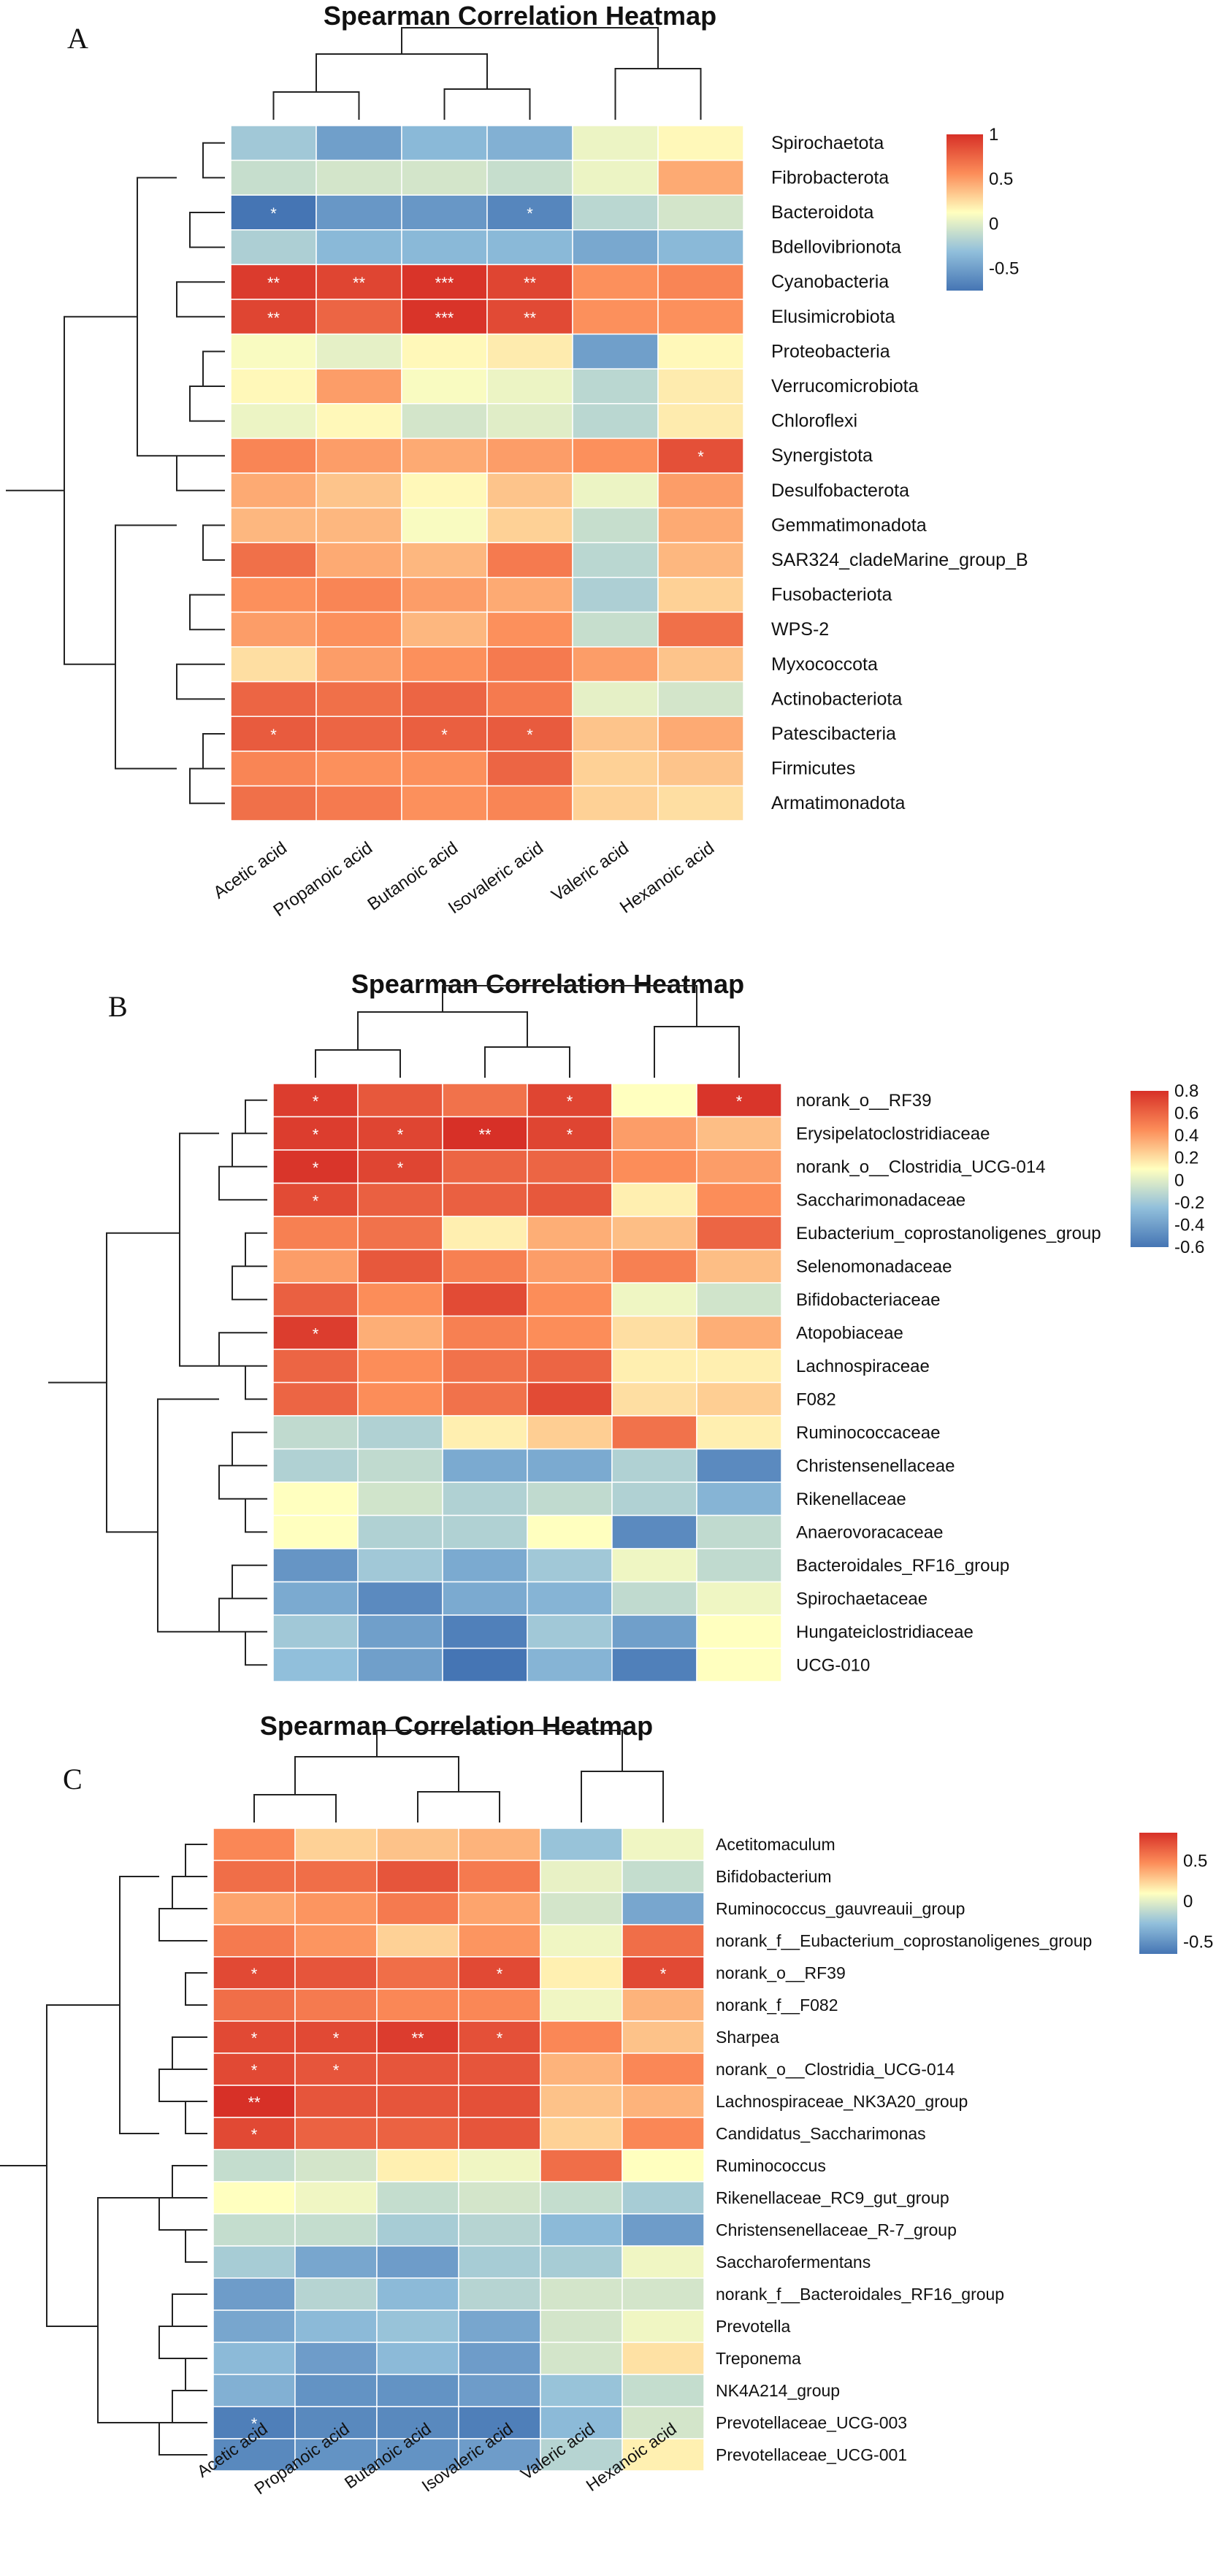  Describe the element at coordinates (830, 282) in the screenshot. I see `row-label: Cyanobacteria` at that location.